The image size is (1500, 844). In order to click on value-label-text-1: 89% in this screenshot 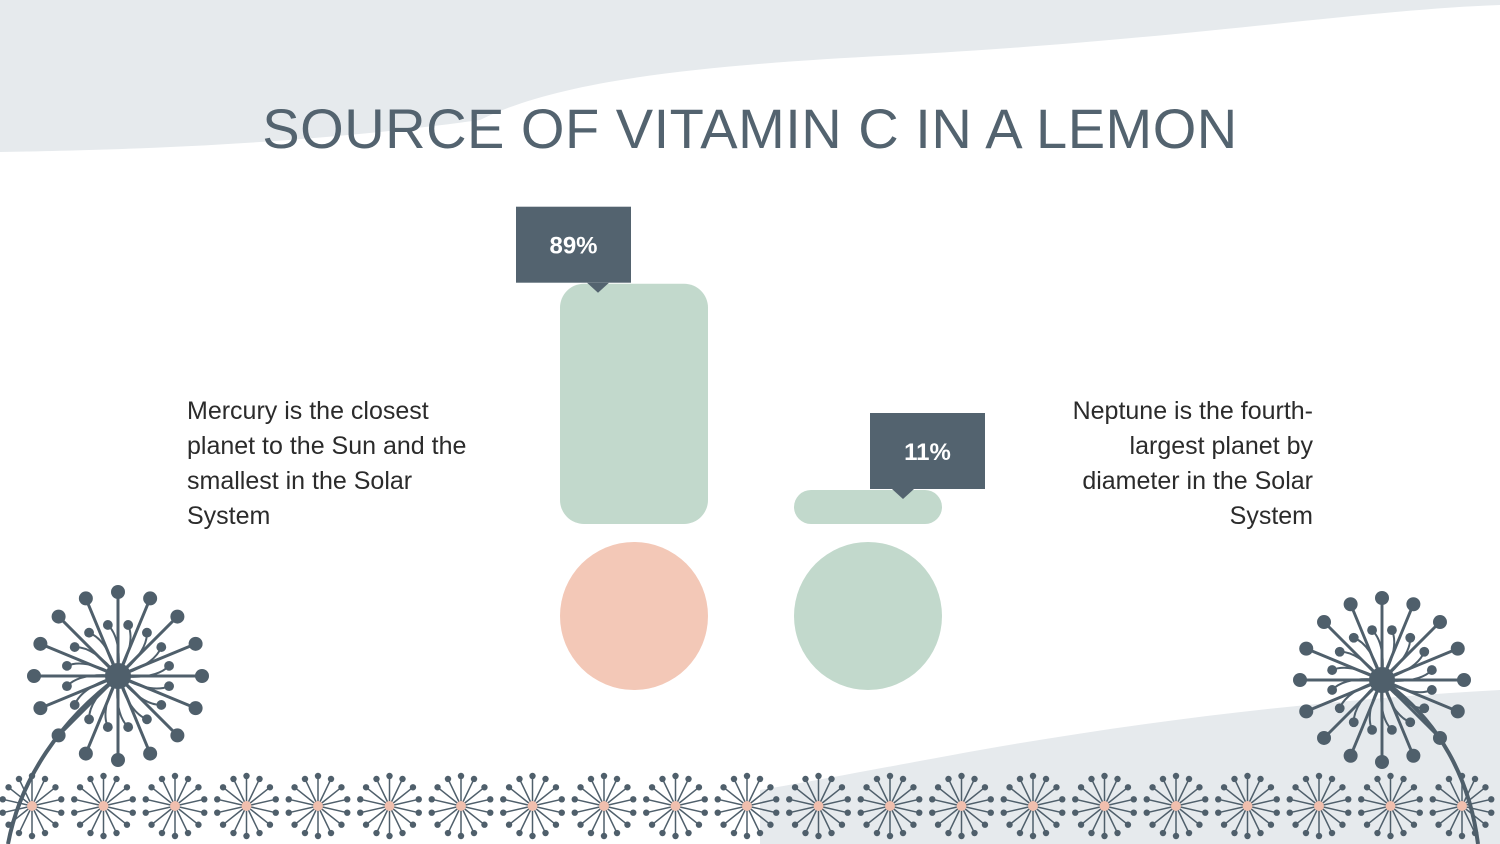, I will do `click(573, 246)`.